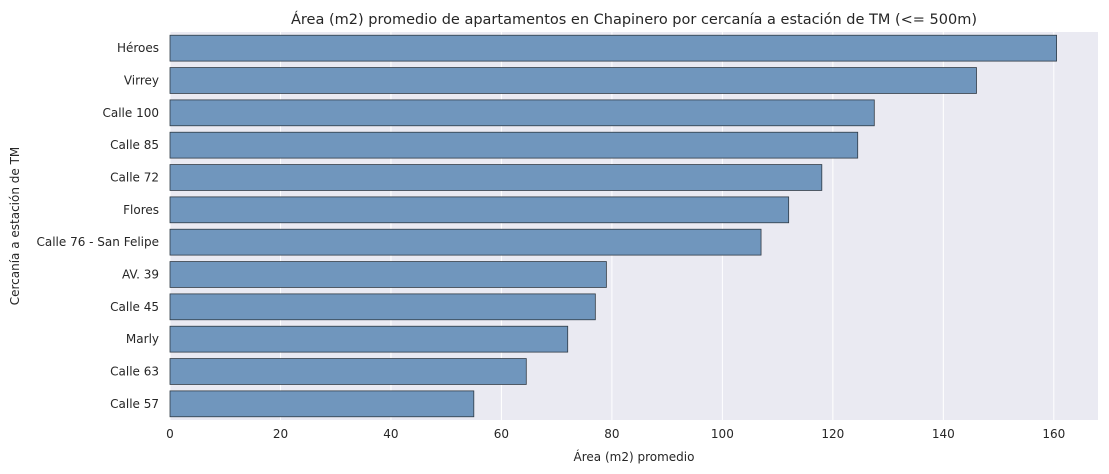  Describe the element at coordinates (611, 434) in the screenshot. I see `x-tick-label: 80` at that location.